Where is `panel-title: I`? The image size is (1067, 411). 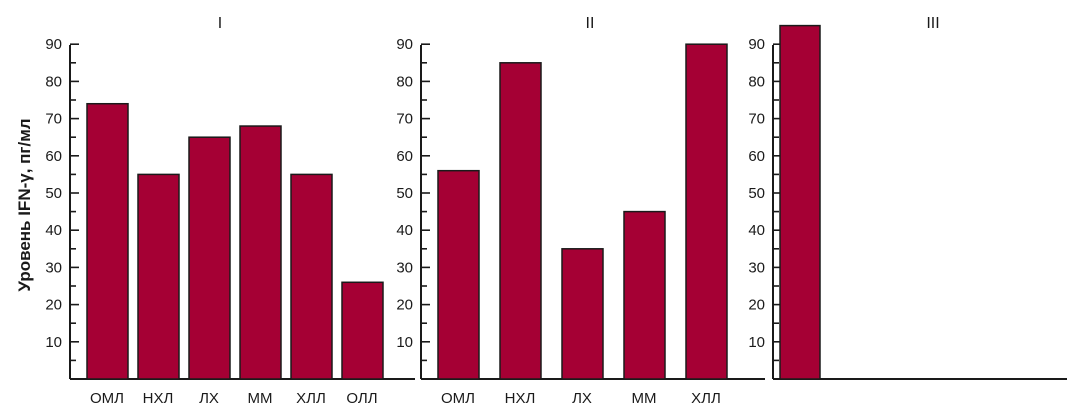 panel-title: I is located at coordinates (220, 23).